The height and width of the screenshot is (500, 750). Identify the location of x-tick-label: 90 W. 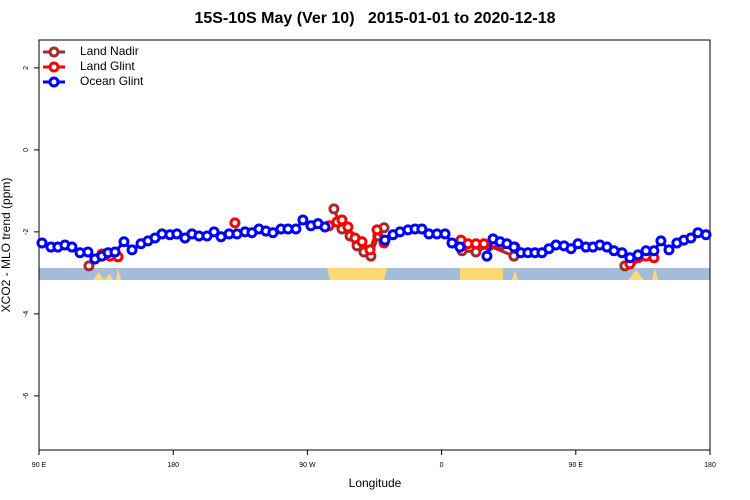
(307, 465).